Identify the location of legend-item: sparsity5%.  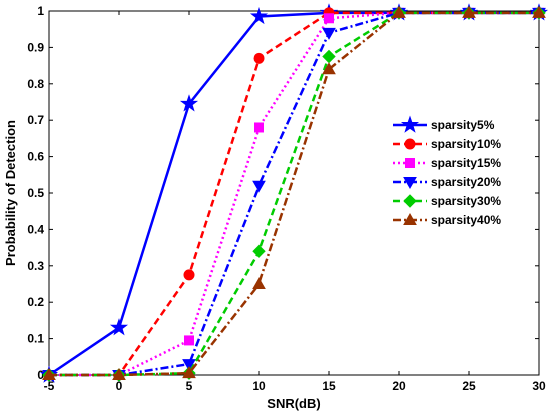
(444, 124).